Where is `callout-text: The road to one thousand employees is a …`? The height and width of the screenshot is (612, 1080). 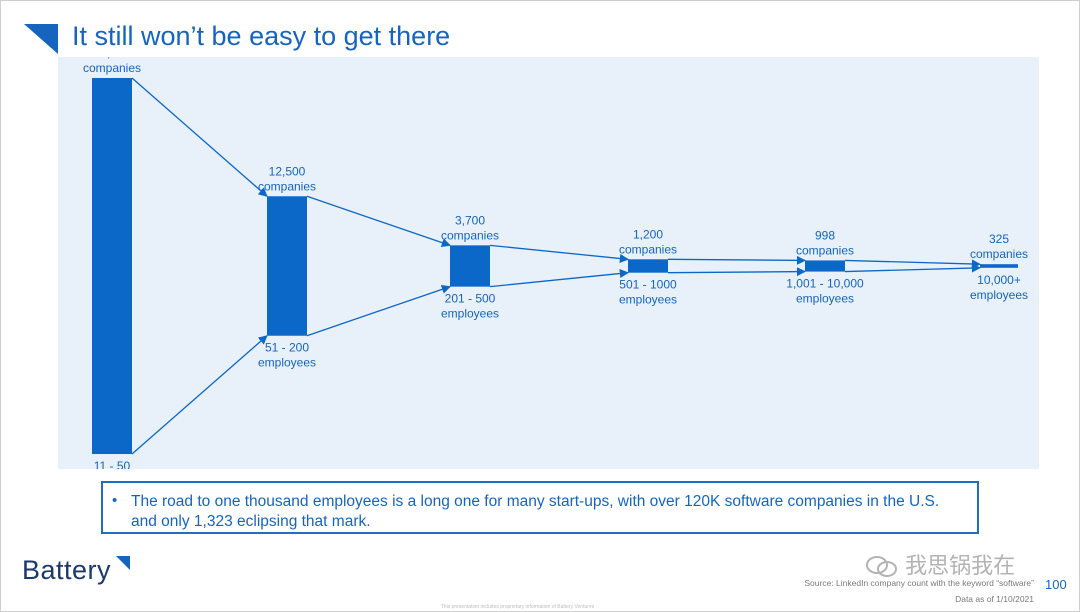 callout-text: The road to one thousand employees is a … is located at coordinates (535, 511).